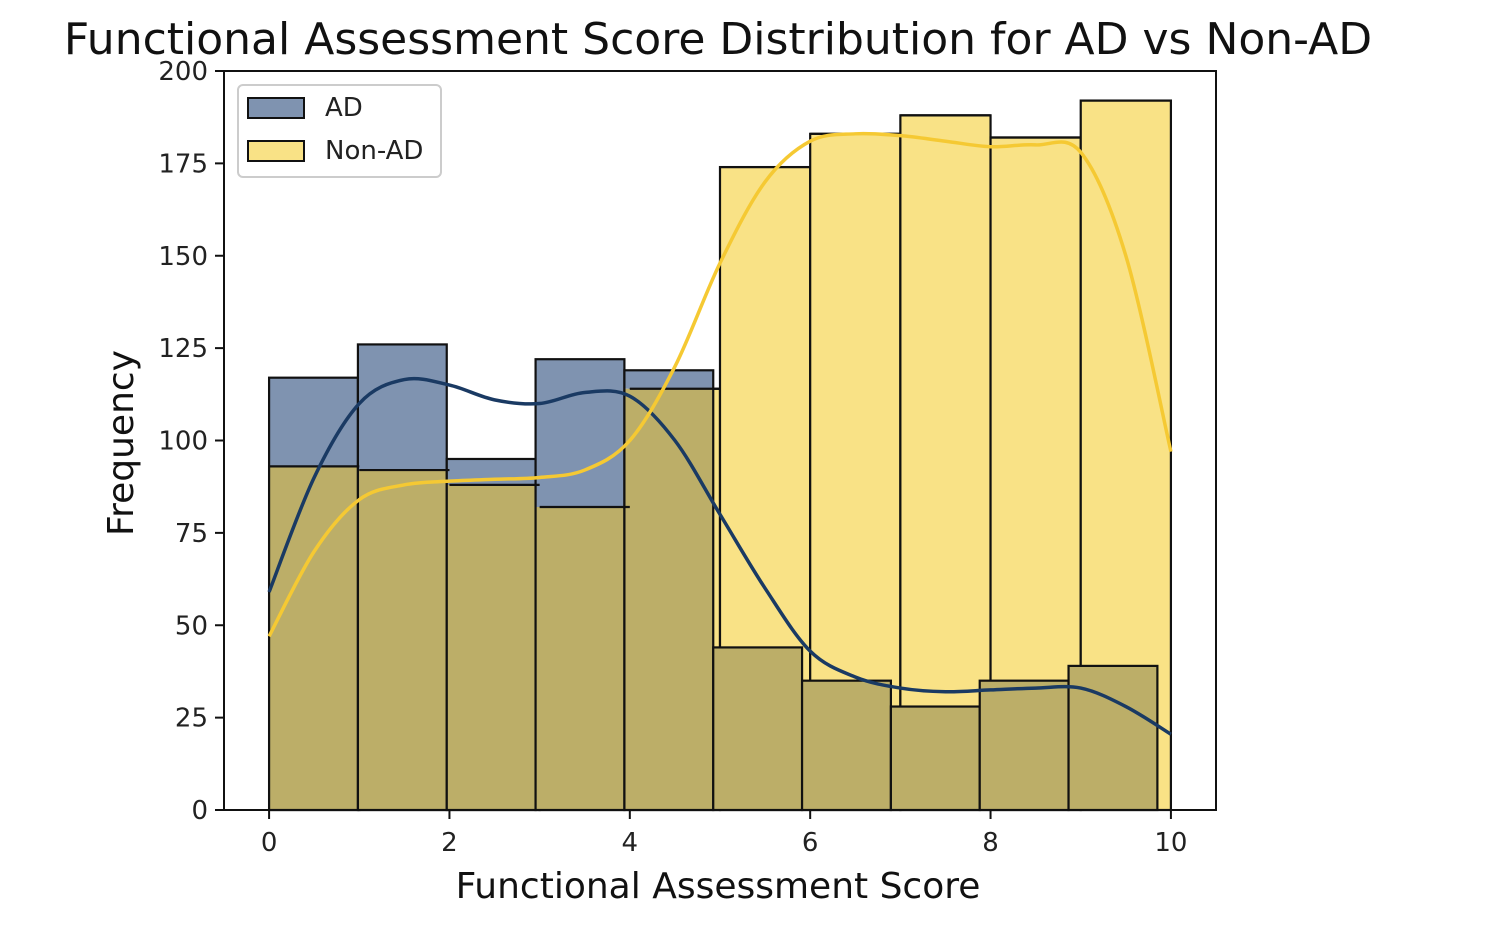 The image size is (1502, 941). I want to click on x-tick-label: 8, so click(990, 843).